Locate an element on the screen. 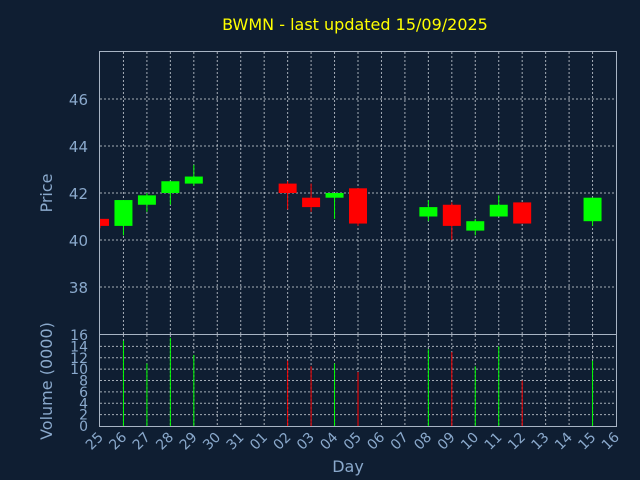 The height and width of the screenshot is (480, 640). x-tick-label: 09 is located at coordinates (447, 442).